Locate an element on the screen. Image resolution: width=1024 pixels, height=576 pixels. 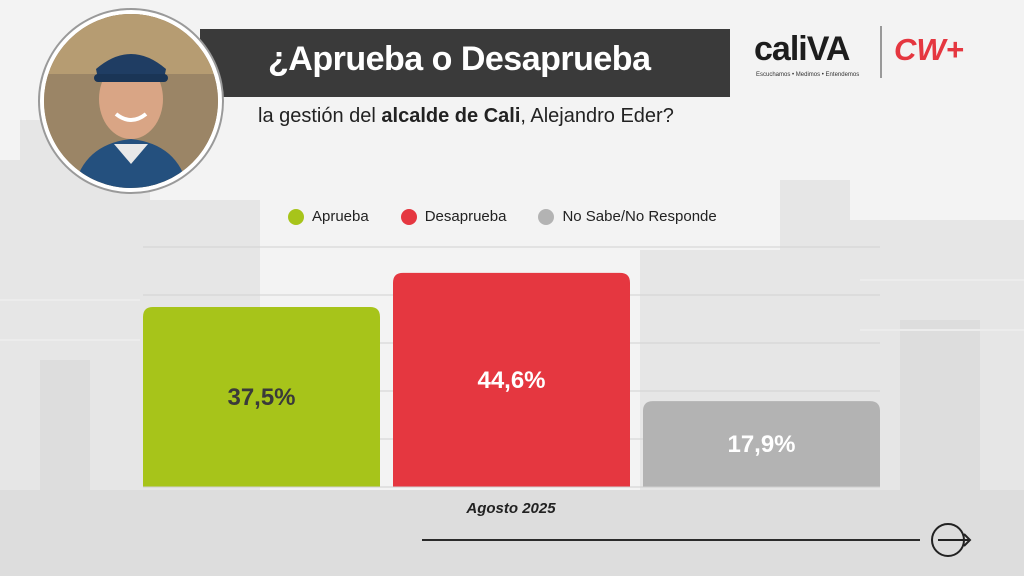
bar-desaprueba is located at coordinates (511, 379).